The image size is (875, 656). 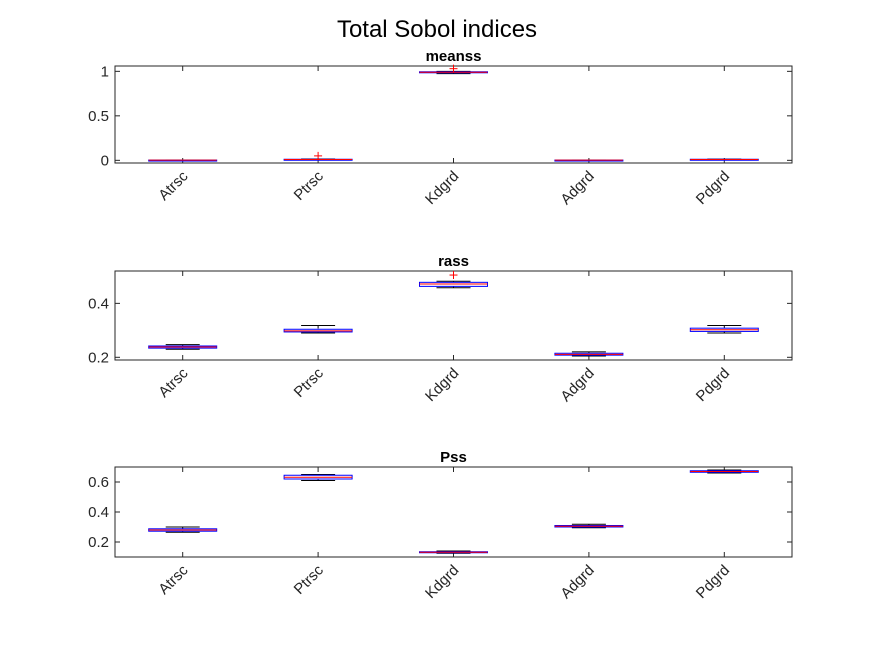 What do you see at coordinates (105, 160) in the screenshot?
I see `y-tick-label: 0` at bounding box center [105, 160].